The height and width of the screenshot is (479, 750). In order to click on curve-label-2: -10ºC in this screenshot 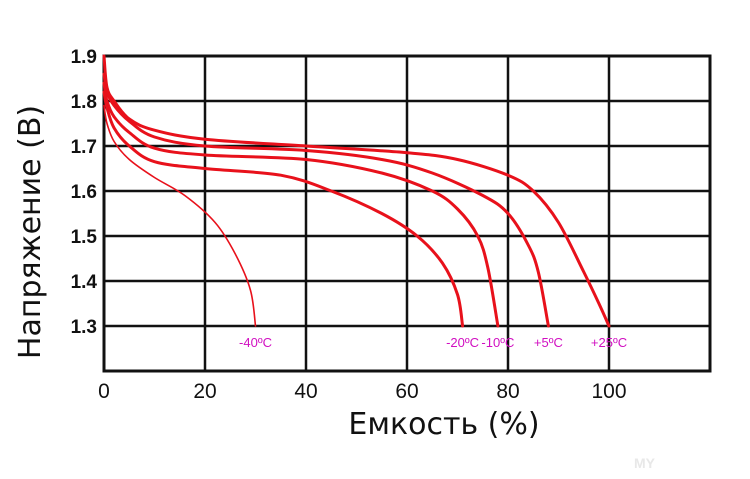, I will do `click(497, 342)`.